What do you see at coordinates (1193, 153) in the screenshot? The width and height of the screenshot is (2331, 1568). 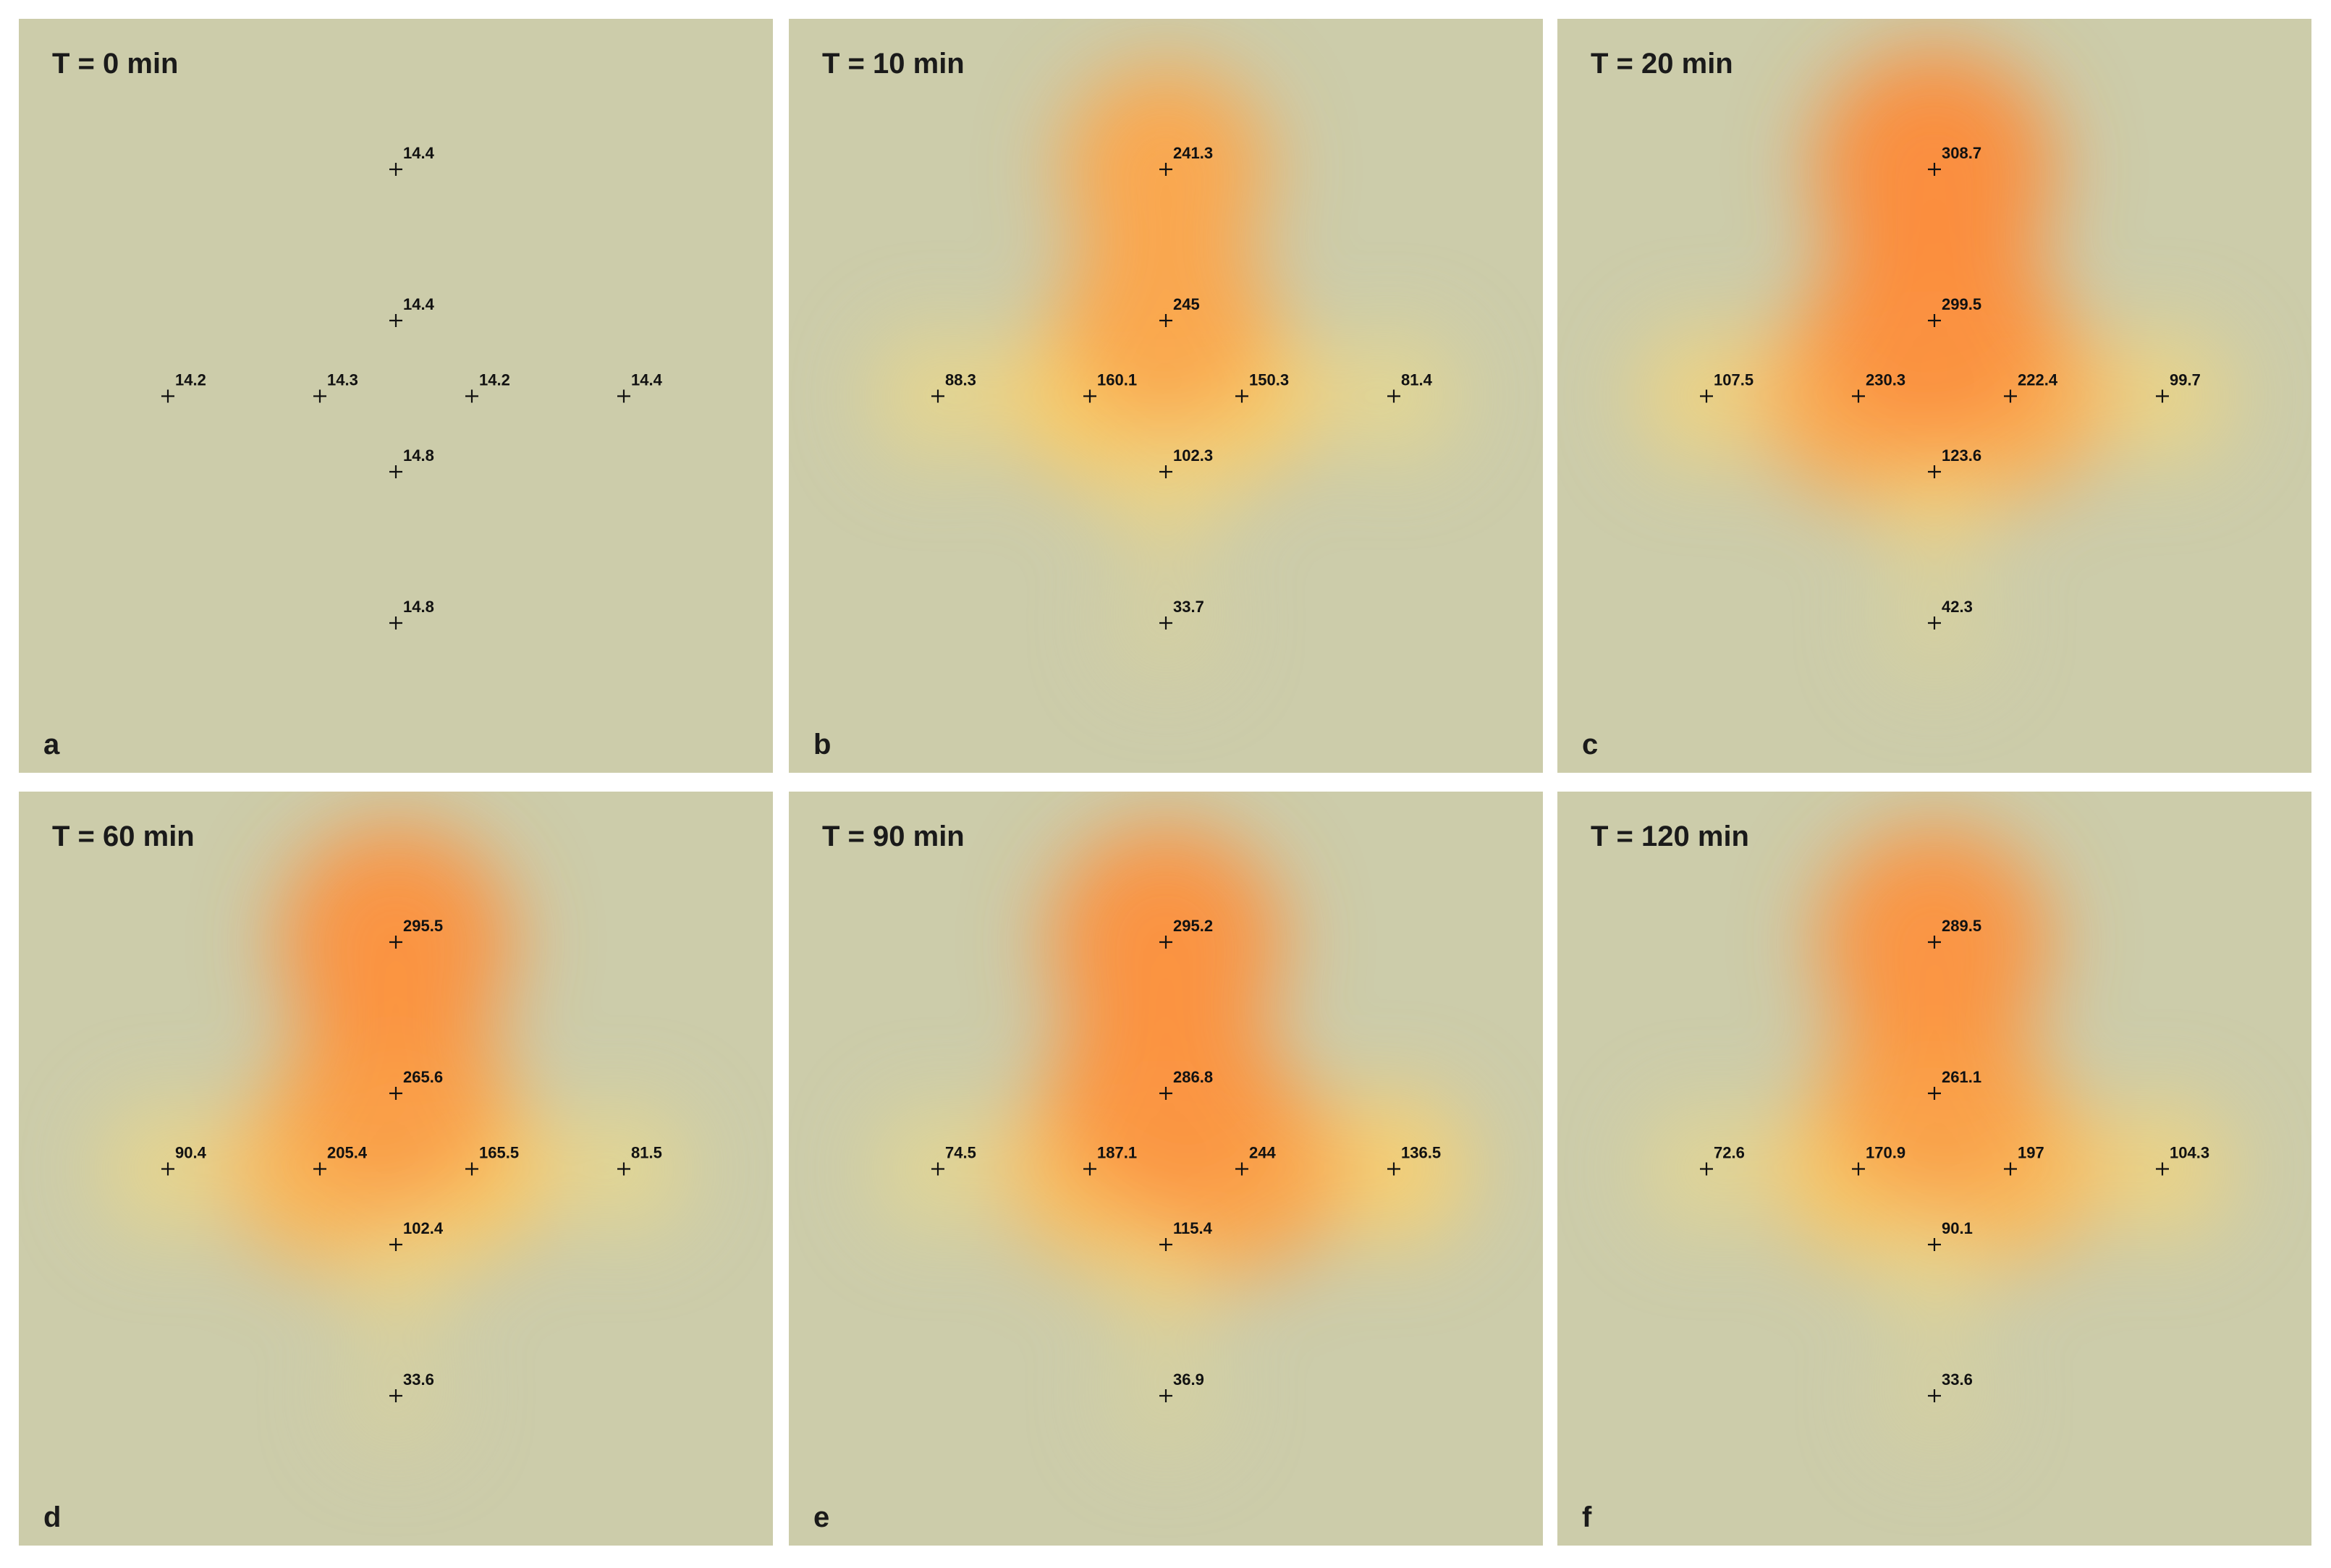 I see `sensor-value-label: 241.3` at bounding box center [1193, 153].